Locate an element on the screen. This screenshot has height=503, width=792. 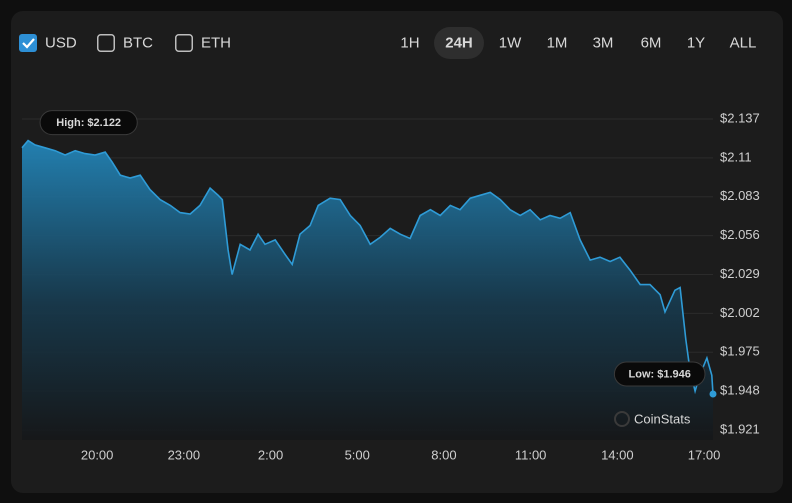
annotation-label: Low: $1.946 is located at coordinates (660, 374).